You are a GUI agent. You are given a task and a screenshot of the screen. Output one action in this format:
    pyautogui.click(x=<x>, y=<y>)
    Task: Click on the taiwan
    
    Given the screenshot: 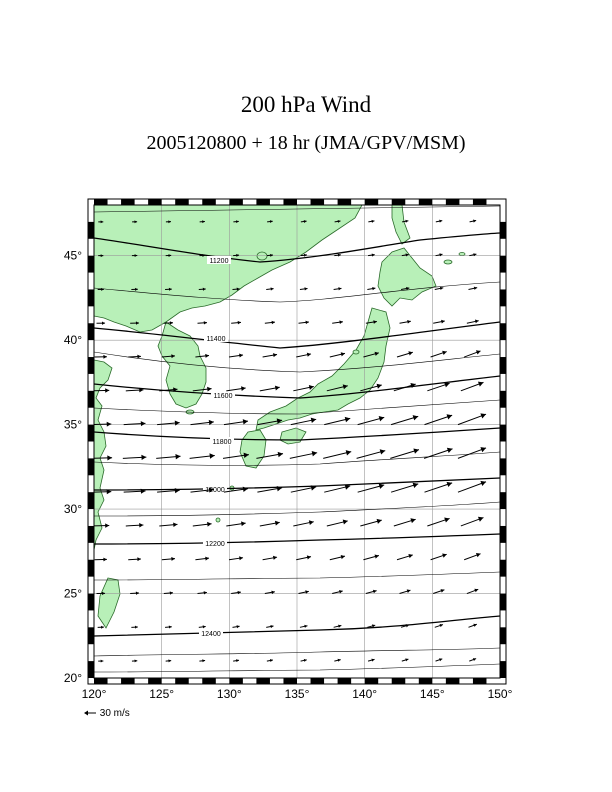 What is the action you would take?
    pyautogui.click(x=109, y=603)
    